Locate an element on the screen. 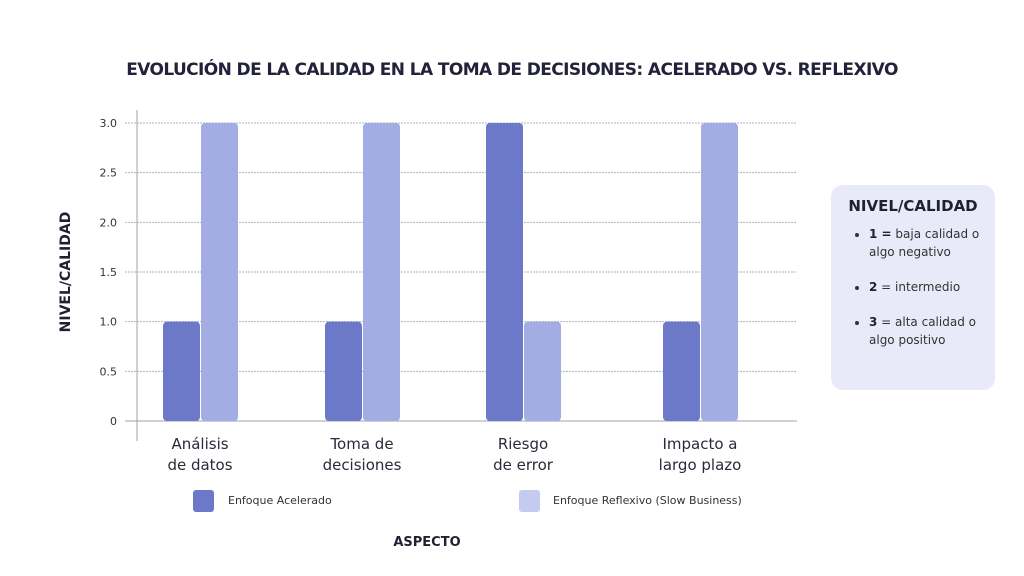  x-tick-label-line: de datos is located at coordinates (200, 465).